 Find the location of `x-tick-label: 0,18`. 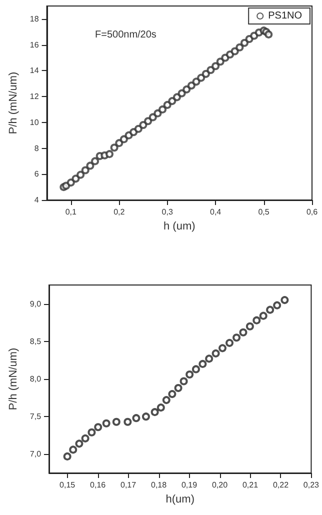

x-tick-label: 0,18 is located at coordinates (159, 485).